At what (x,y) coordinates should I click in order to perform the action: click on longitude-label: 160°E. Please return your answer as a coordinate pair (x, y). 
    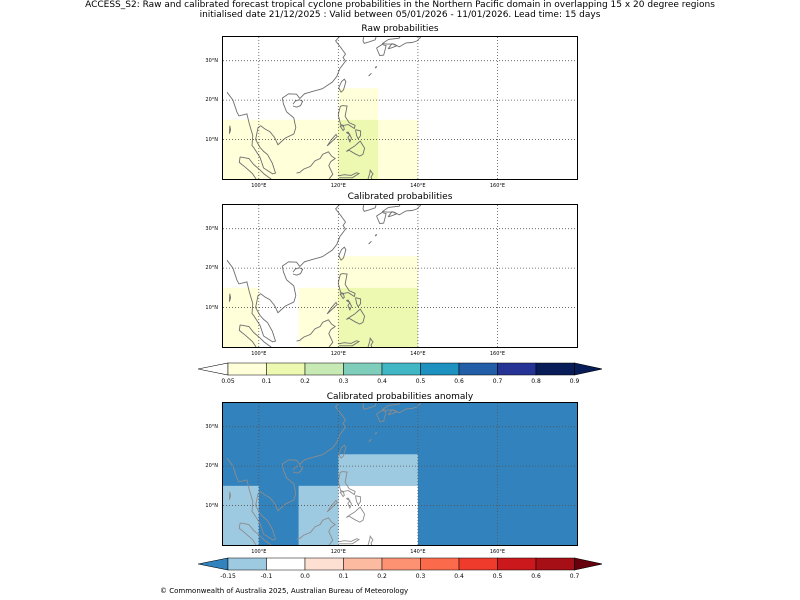
    Looking at the image, I should click on (497, 552).